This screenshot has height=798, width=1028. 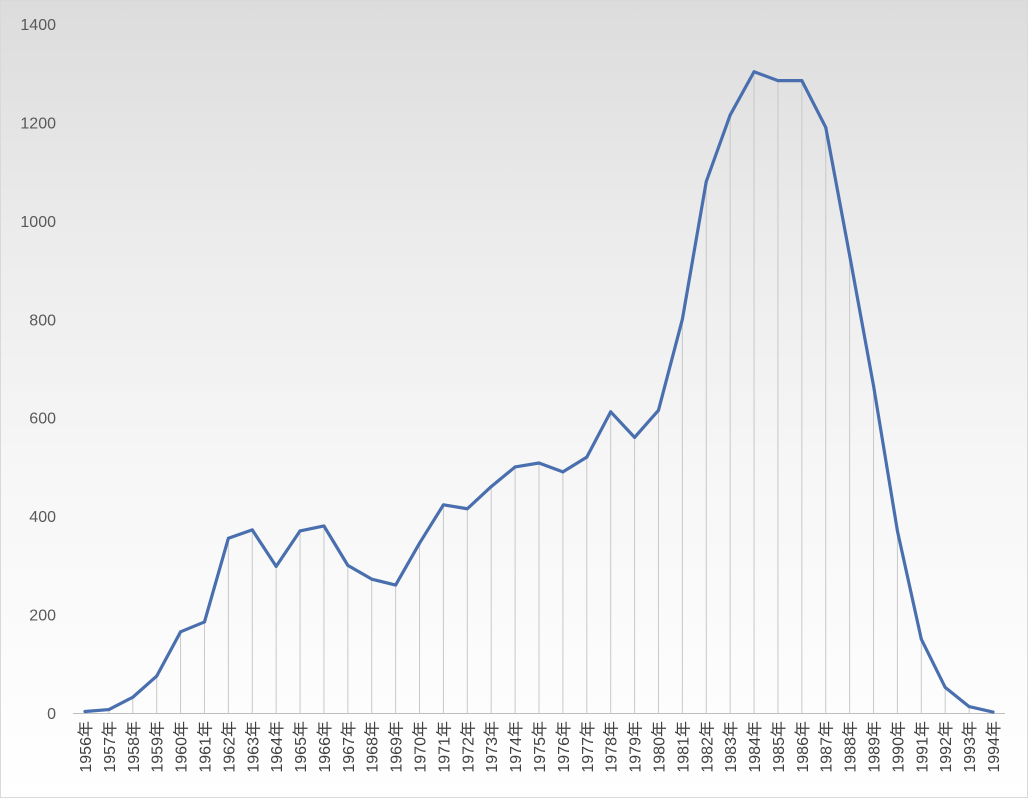 What do you see at coordinates (182, 747) in the screenshot?
I see `x-tick-label: 1960年` at bounding box center [182, 747].